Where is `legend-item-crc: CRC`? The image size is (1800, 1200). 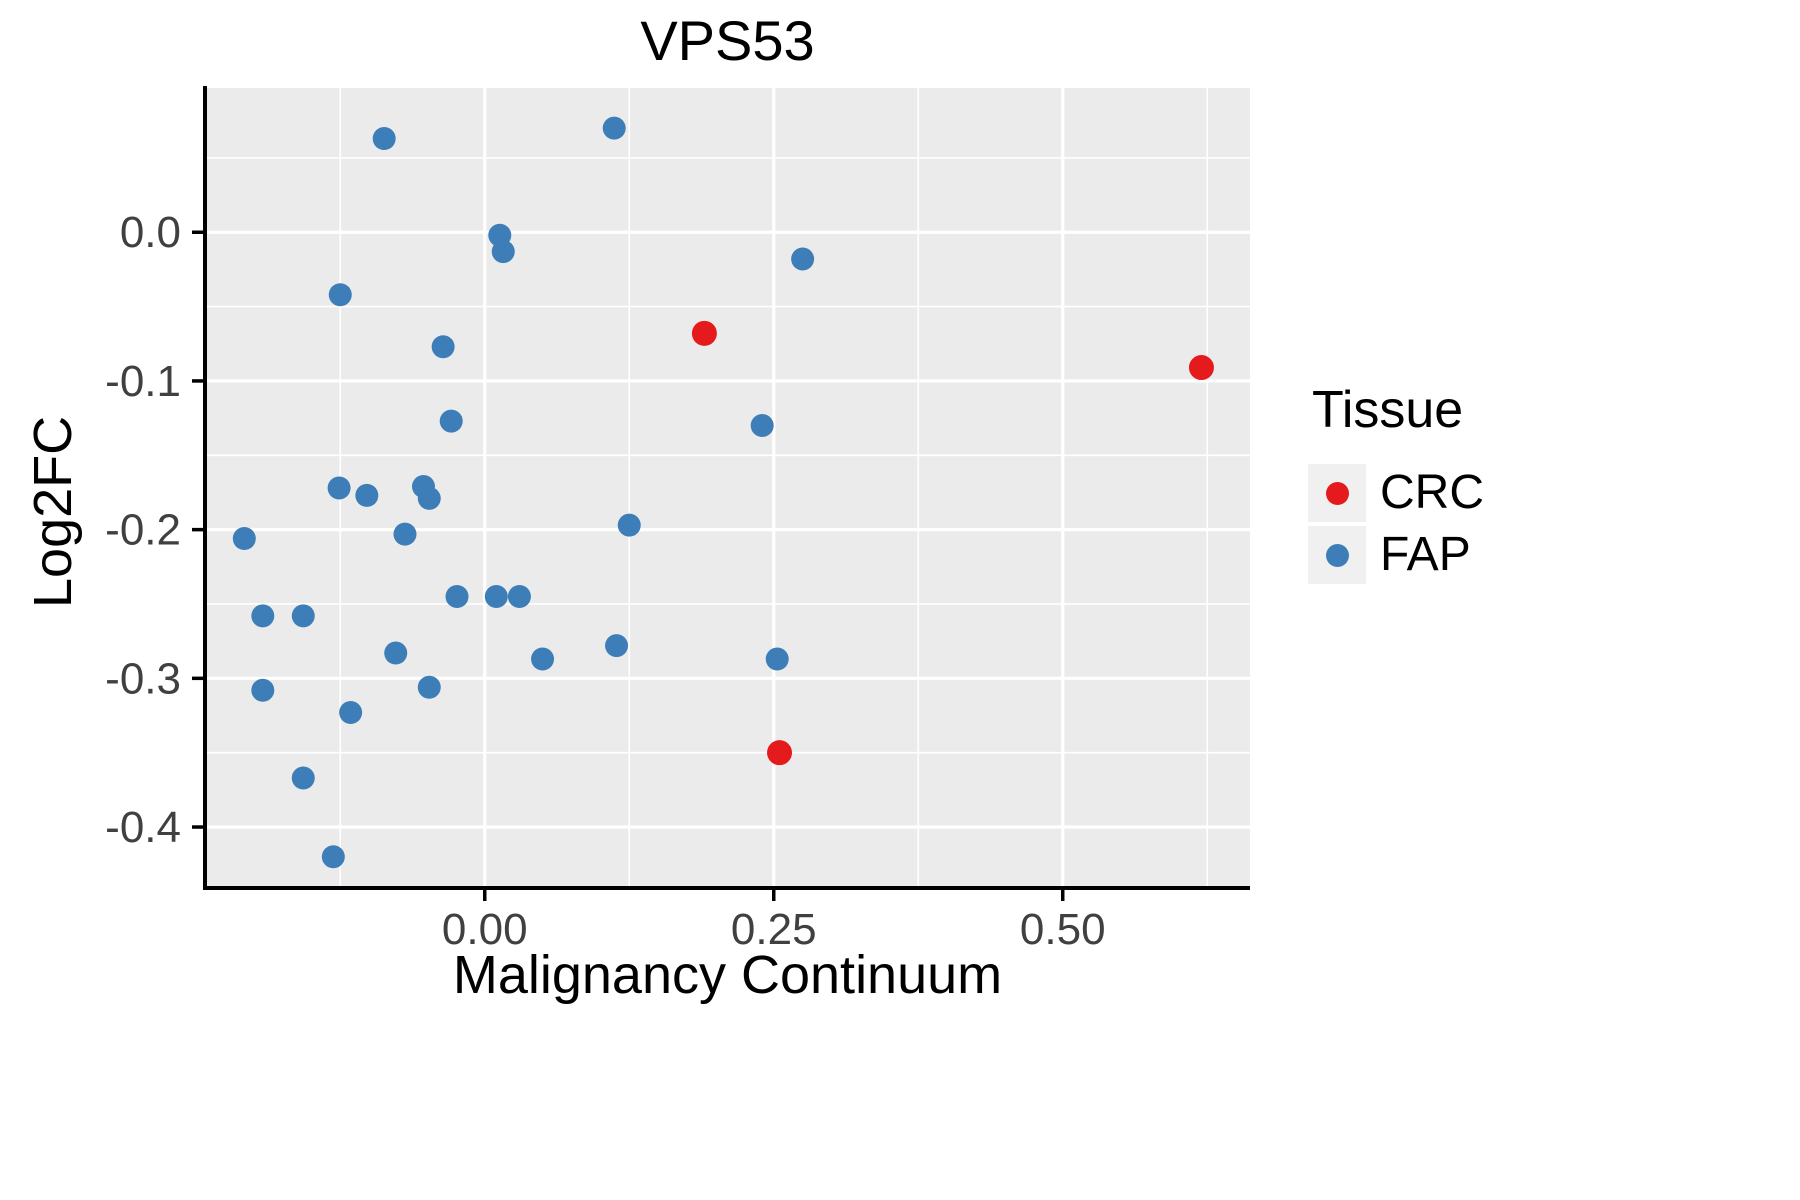
legend-item-crc: CRC is located at coordinates (1396, 493).